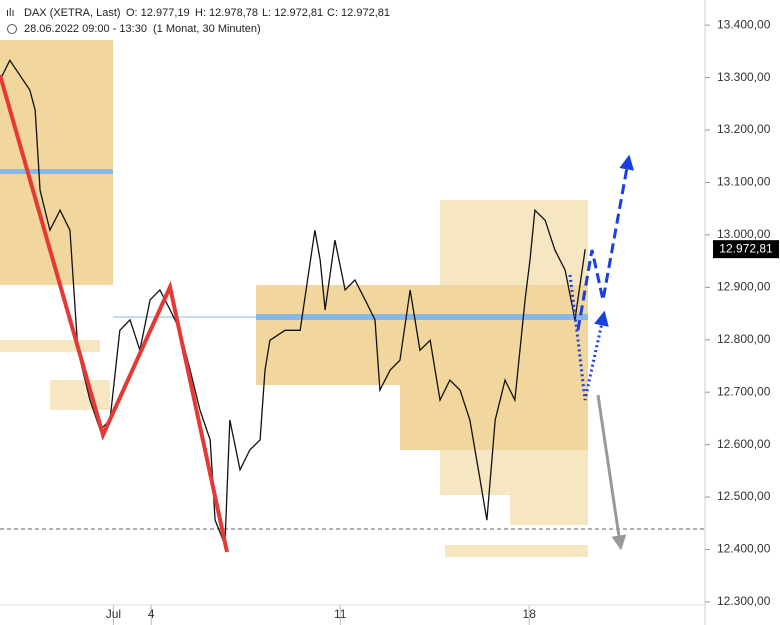 Image resolution: width=780 pixels, height=625 pixels. I want to click on ohlc: O: 12.977,19, so click(158, 13).